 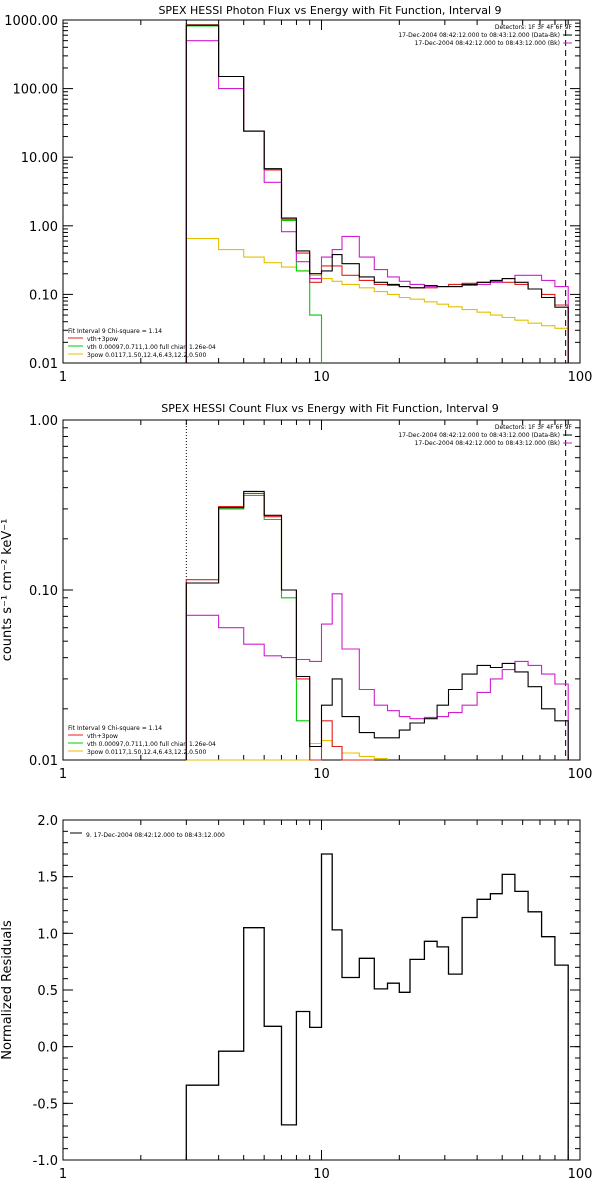 I want to click on y-tick-label: 0.0, so click(x=47, y=1048).